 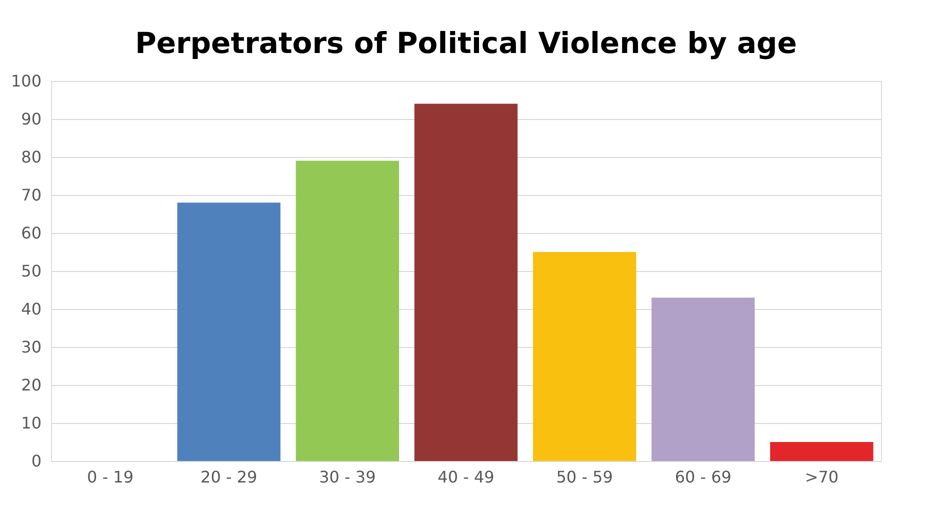 I want to click on y-tick-label: 80, so click(x=31, y=157).